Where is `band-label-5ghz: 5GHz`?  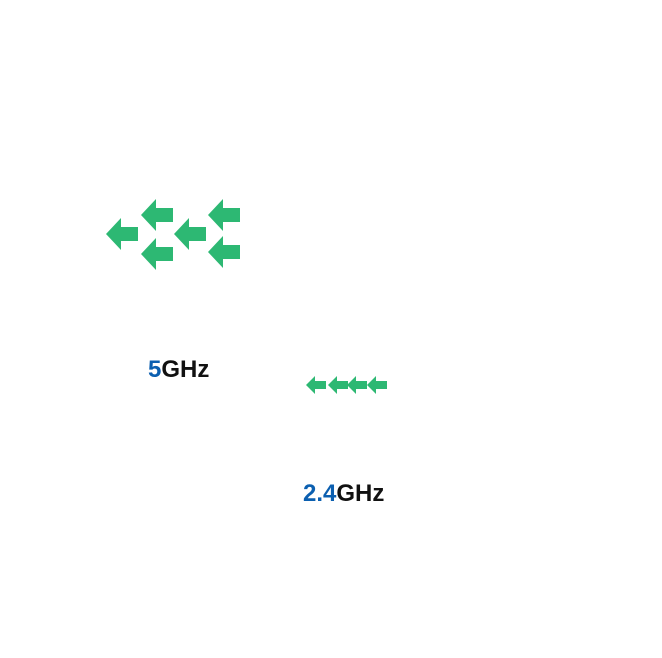
band-label-5ghz: 5GHz is located at coordinates (178, 370).